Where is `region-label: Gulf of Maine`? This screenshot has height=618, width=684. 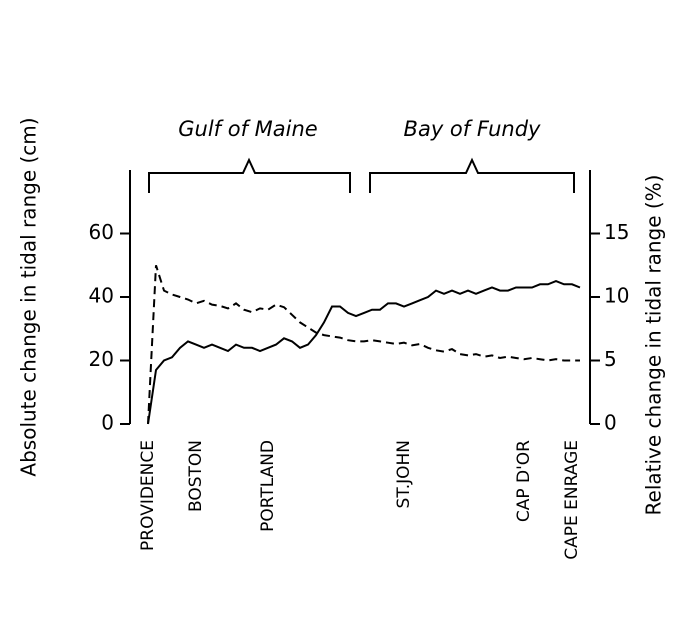
region-label: Gulf of Maine is located at coordinates (247, 129).